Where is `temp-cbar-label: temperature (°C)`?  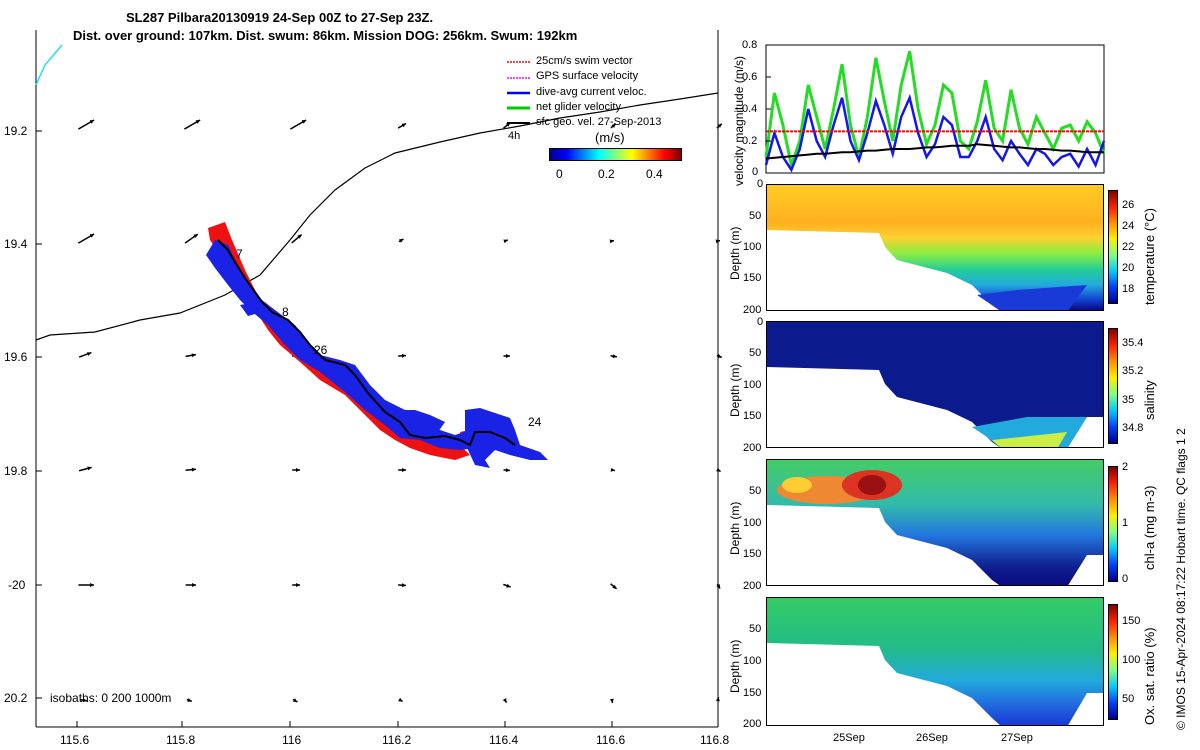 temp-cbar-label: temperature (°C) is located at coordinates (1149, 256).